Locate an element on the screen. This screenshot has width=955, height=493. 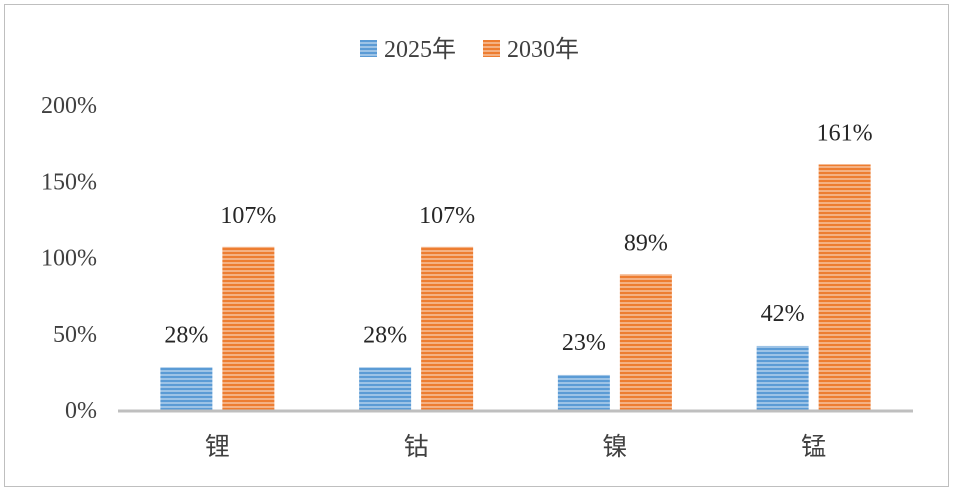
x-axis: 锂钴镍锰 is located at coordinates (515, 435).